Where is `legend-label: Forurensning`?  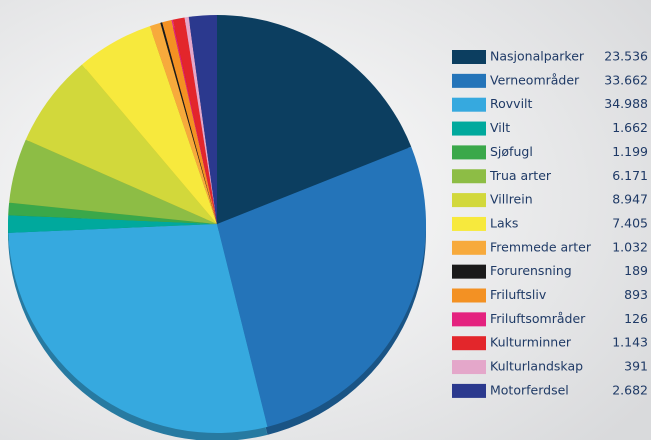 legend-label: Forurensning is located at coordinates (531, 270).